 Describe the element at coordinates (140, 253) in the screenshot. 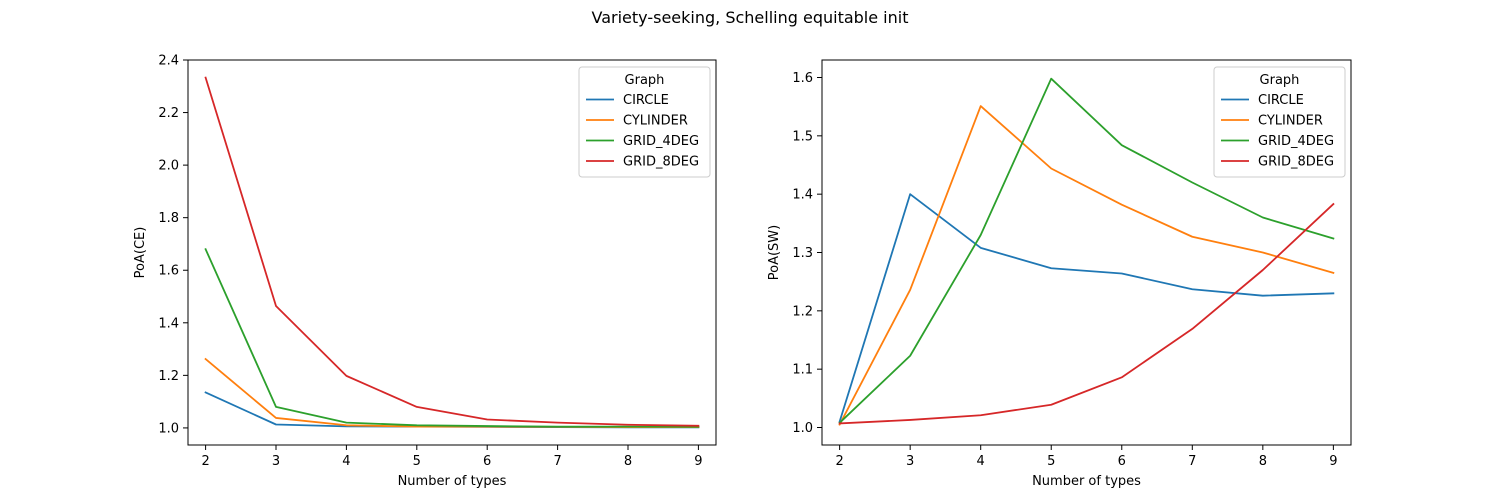

I see `y-axis-label: PoA(CE)` at that location.